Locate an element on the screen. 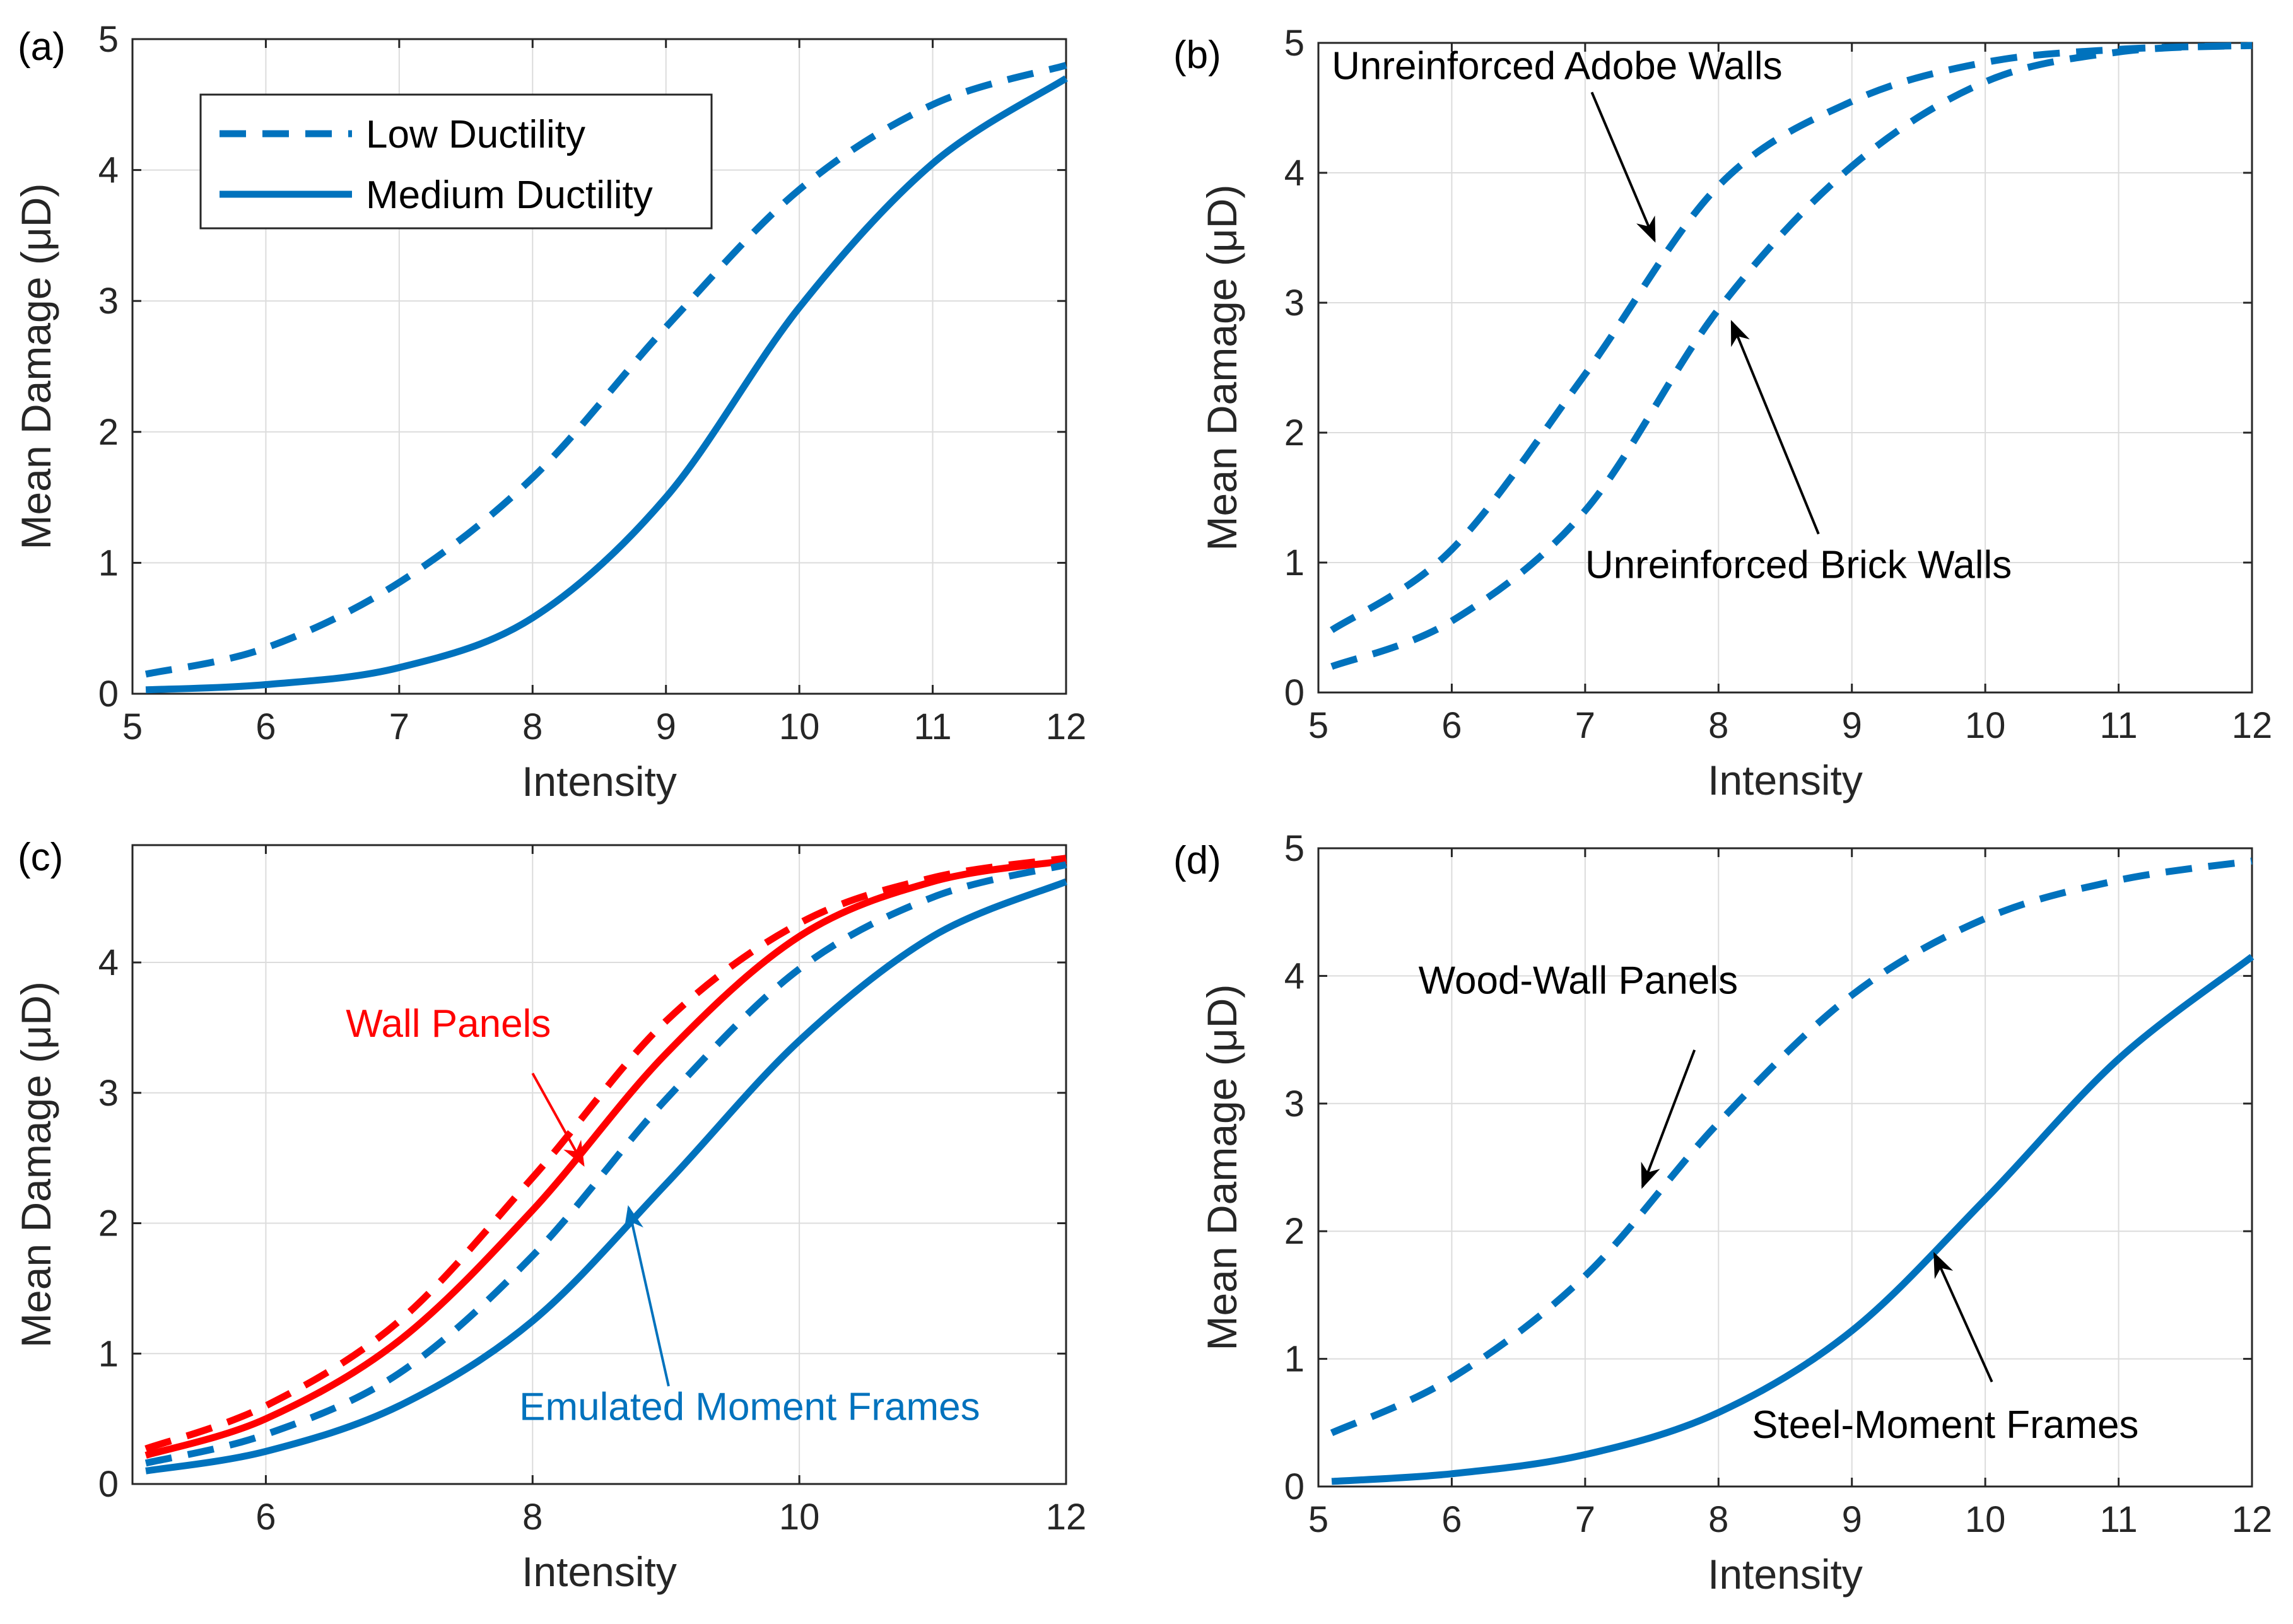 The image size is (2293, 1624). panel-label: (a) is located at coordinates (42, 47).